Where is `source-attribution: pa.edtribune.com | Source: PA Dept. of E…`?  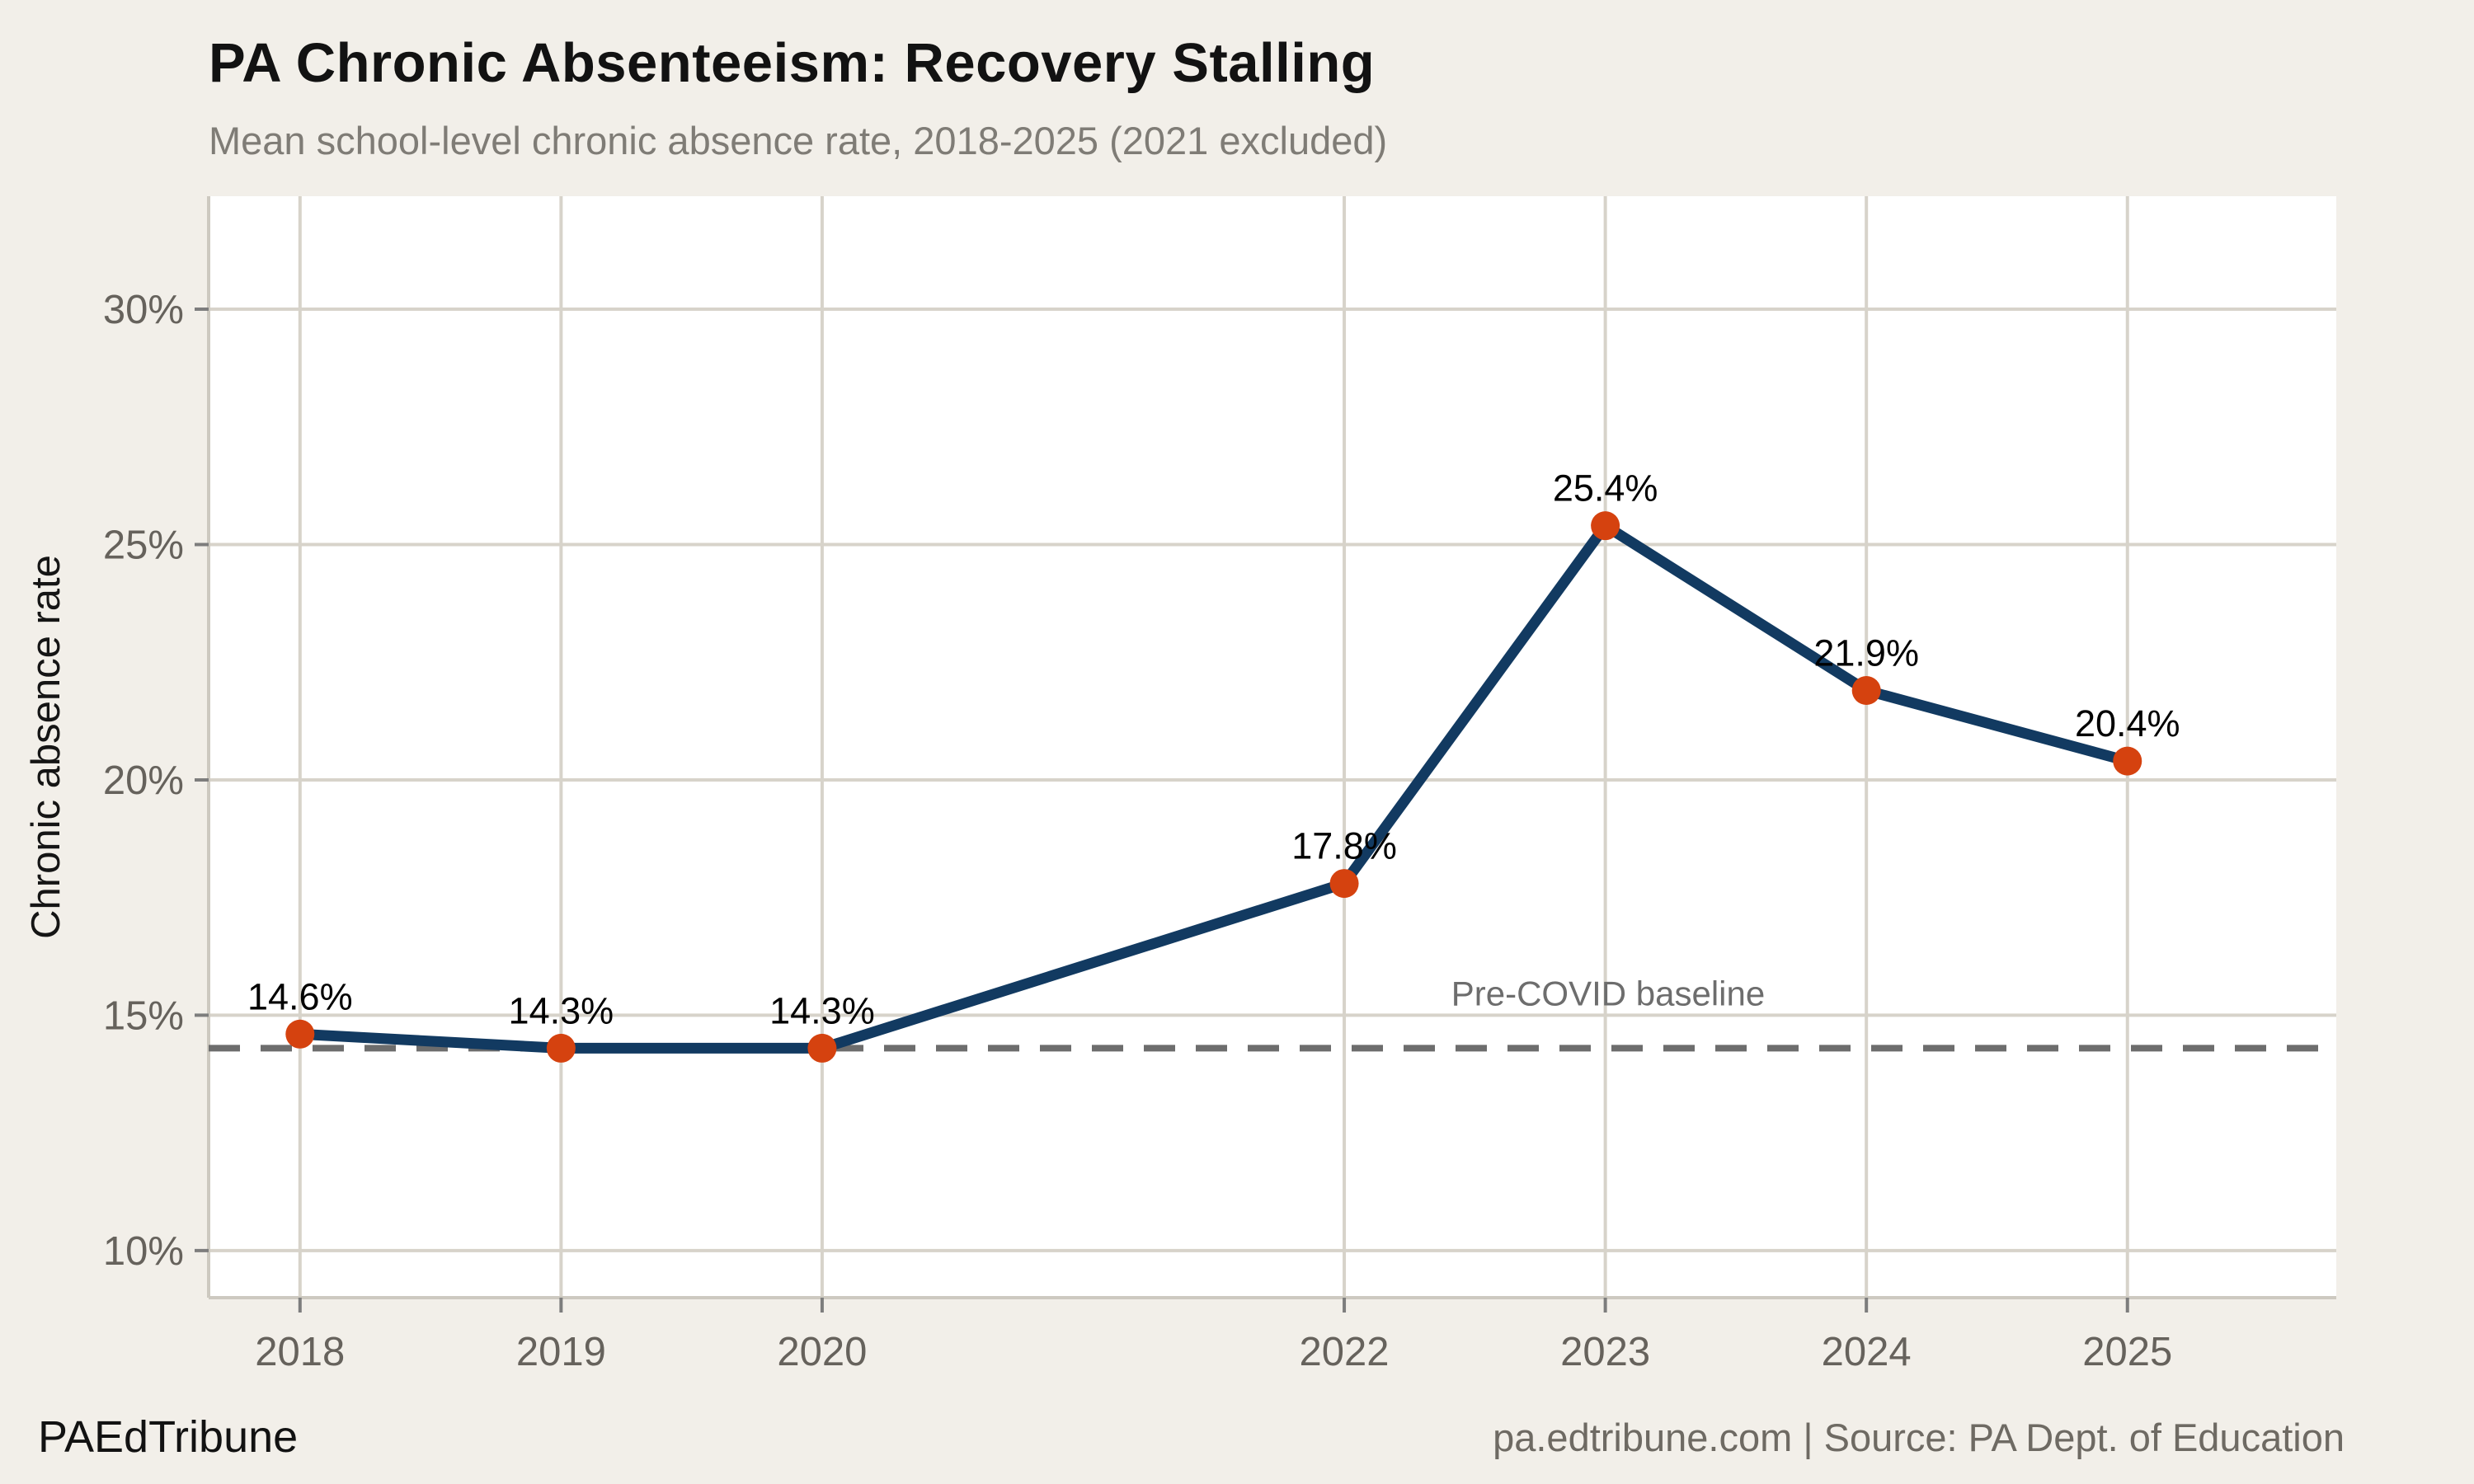
source-attribution: pa.edtribune.com | Source: PA Dept. of E… is located at coordinates (1919, 1437).